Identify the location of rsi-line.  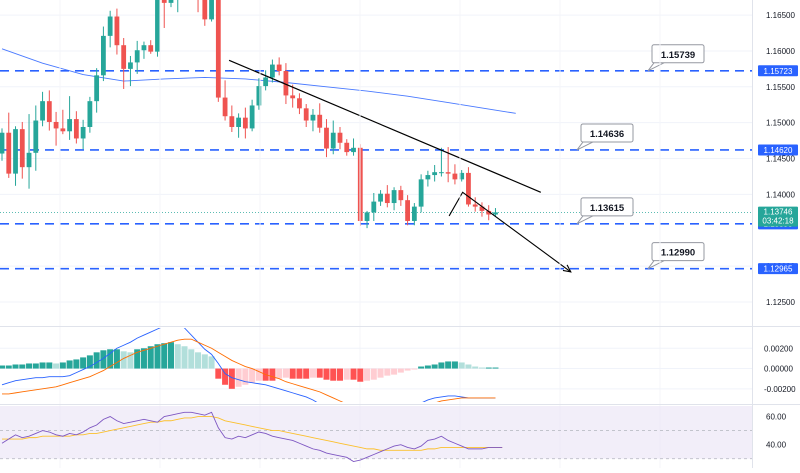
(252, 437).